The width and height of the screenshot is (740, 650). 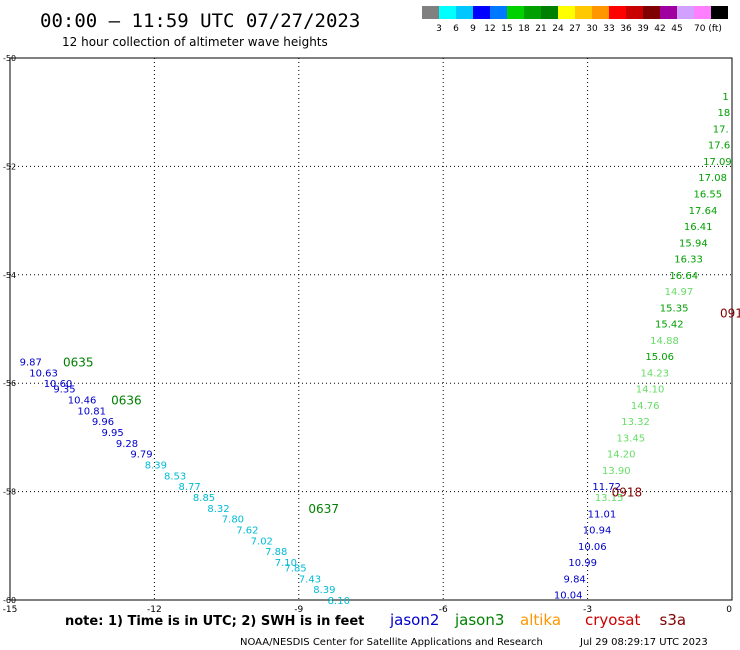 I want to click on wave-height-label: 8.32, so click(x=218, y=509).